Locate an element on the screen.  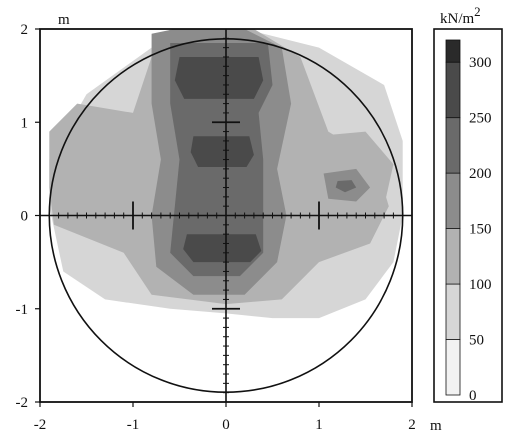
x-tick-label: -2 is located at coordinates (40, 425).